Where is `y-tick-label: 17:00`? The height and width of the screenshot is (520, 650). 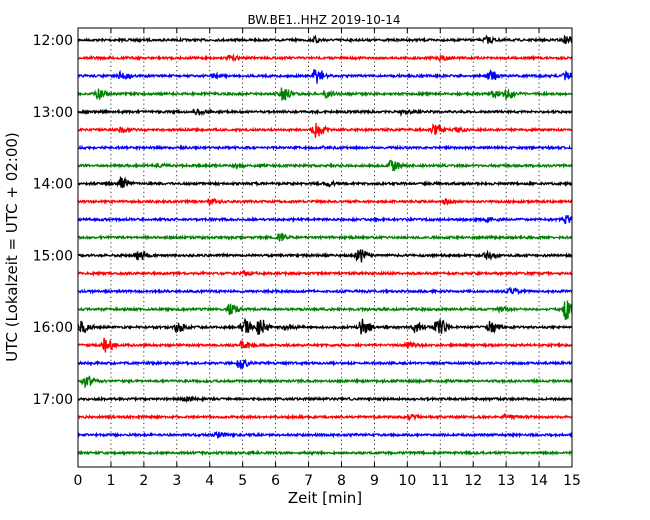
y-tick-label: 17:00 is located at coordinates (53, 400).